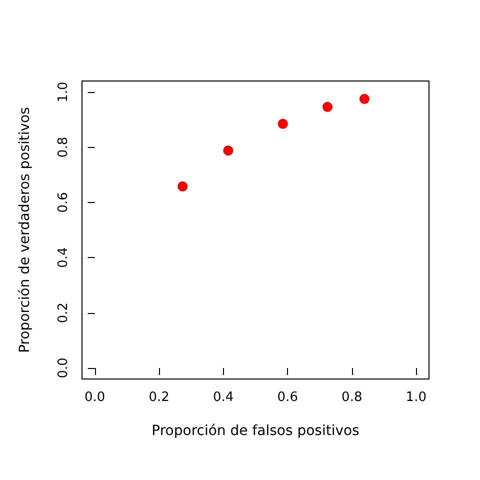  Describe the element at coordinates (256, 431) in the screenshot. I see `x-axis-title: Proporción de falsos positivos` at that location.